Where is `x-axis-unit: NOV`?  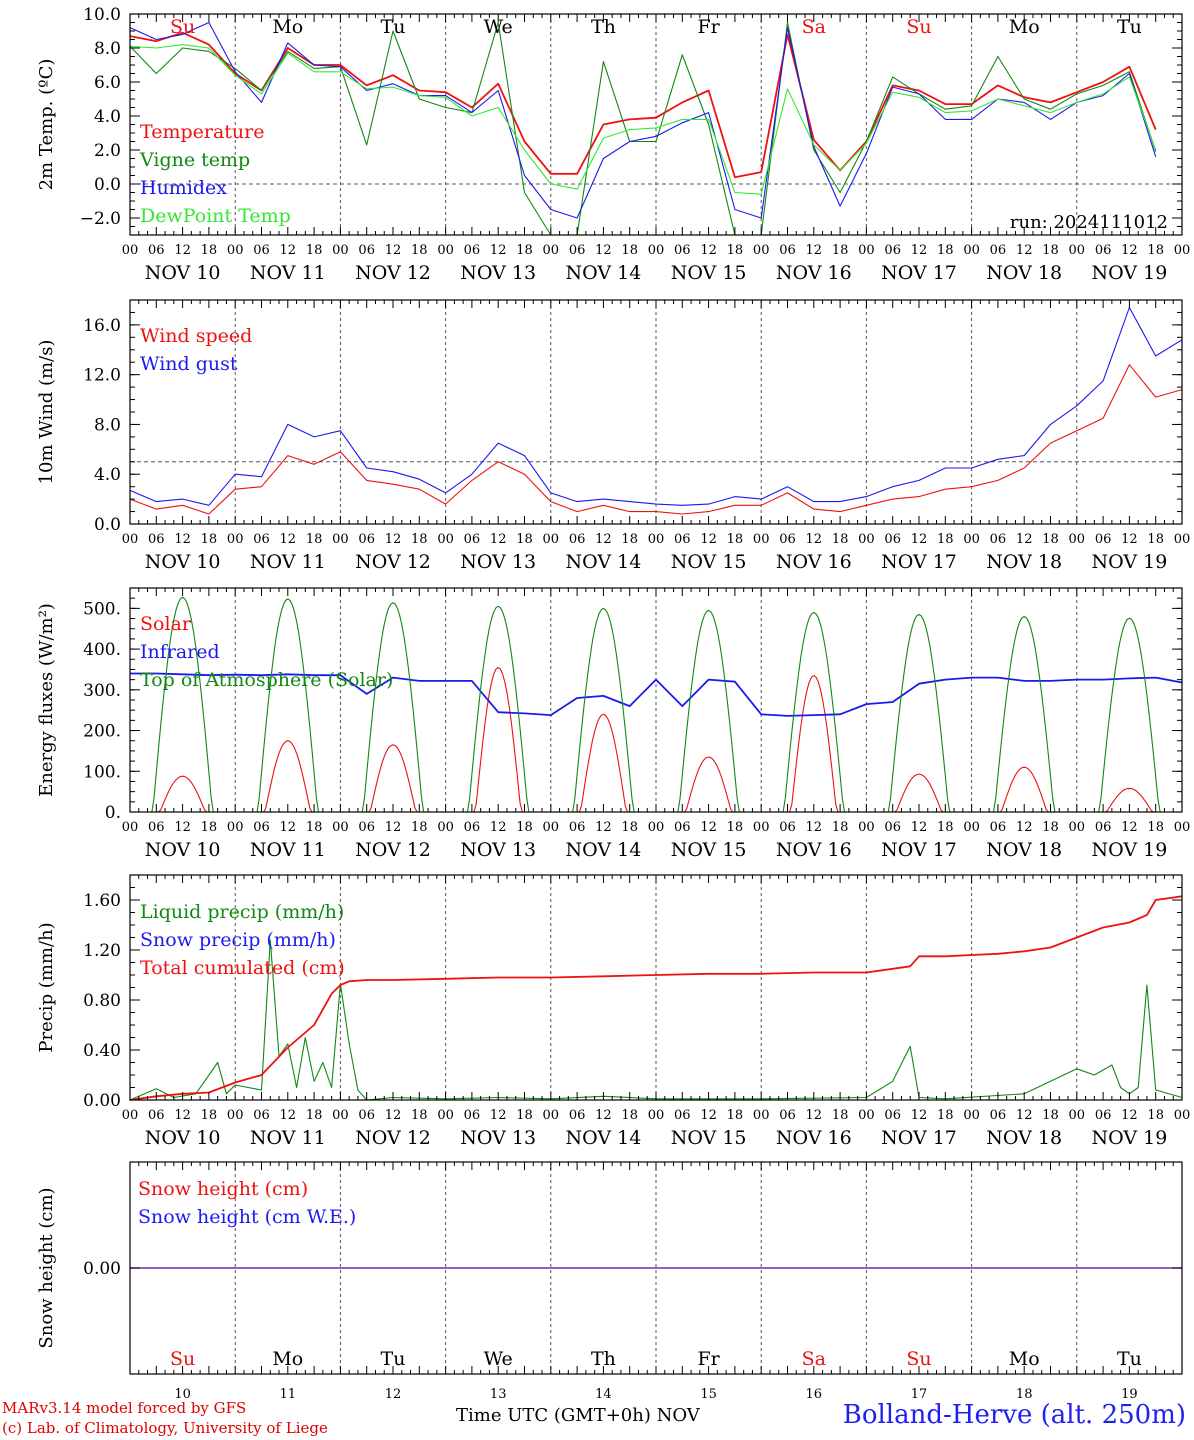 x-axis-unit: NOV is located at coordinates (678, 1415).